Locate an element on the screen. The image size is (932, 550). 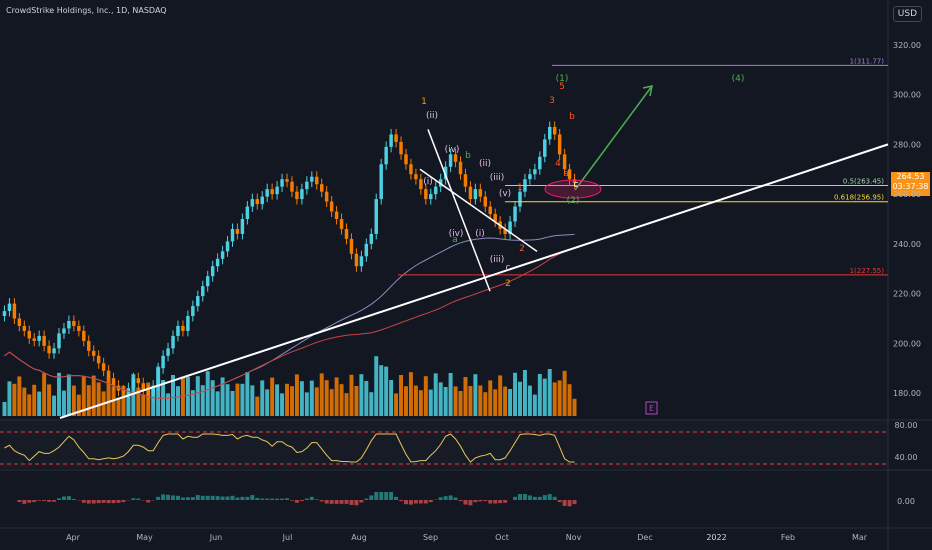
wave-label: 2 is located at coordinates (508, 284).